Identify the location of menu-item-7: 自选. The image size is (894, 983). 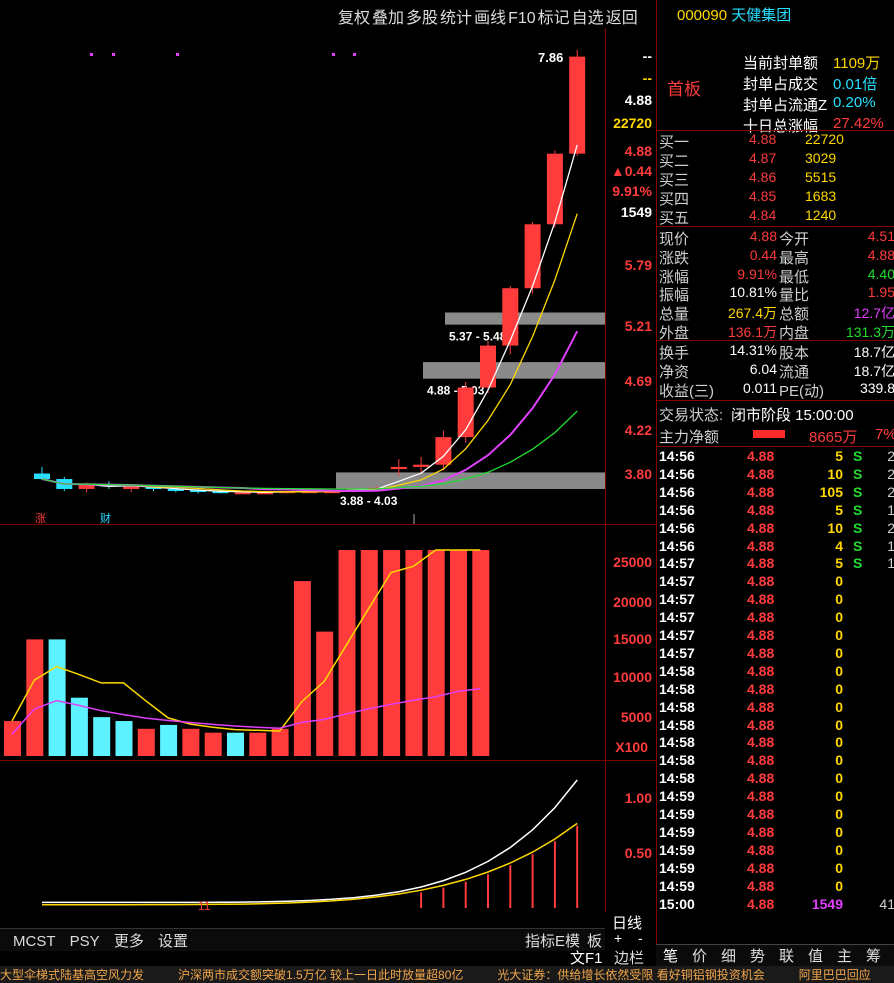
(587, 18).